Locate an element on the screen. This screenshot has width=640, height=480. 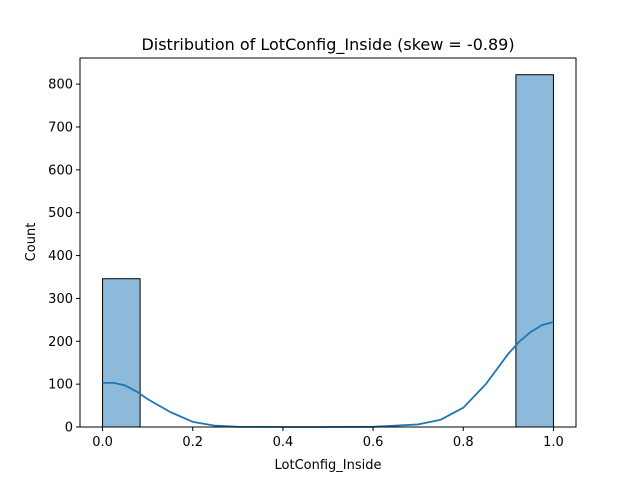
x-tick-label-3: 0.6 is located at coordinates (373, 442).